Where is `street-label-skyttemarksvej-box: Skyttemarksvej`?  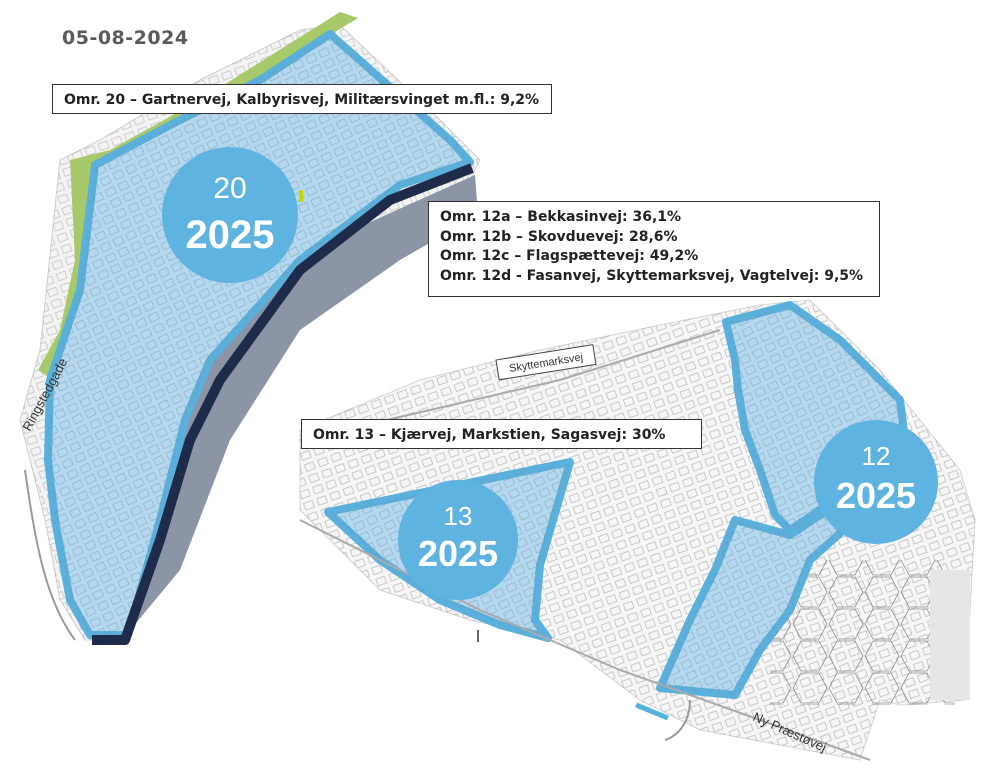
street-label-skyttemarksvej-box: Skyttemarksvej is located at coordinates (546, 362).